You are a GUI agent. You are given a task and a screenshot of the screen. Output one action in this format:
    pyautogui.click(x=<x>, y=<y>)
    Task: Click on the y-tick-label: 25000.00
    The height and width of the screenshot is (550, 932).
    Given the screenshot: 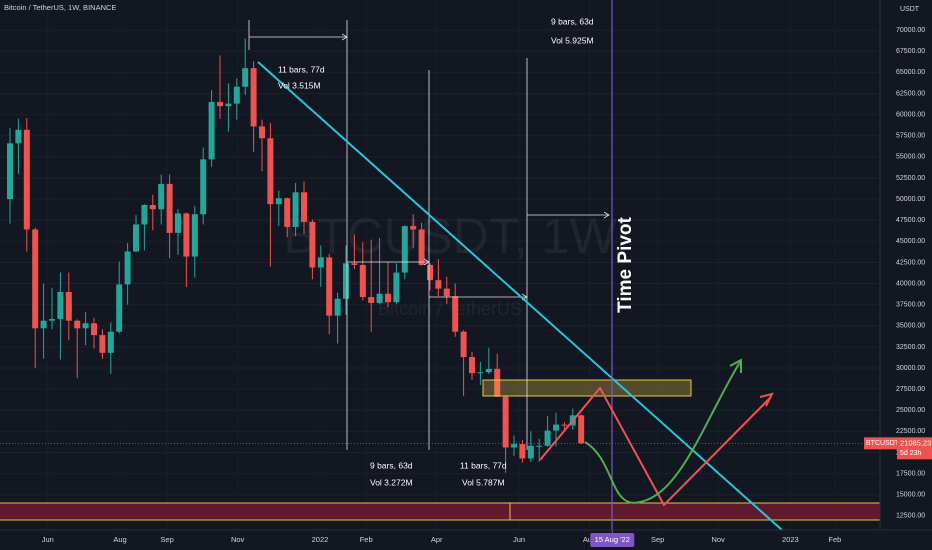 What is the action you would take?
    pyautogui.click(x=910, y=410)
    